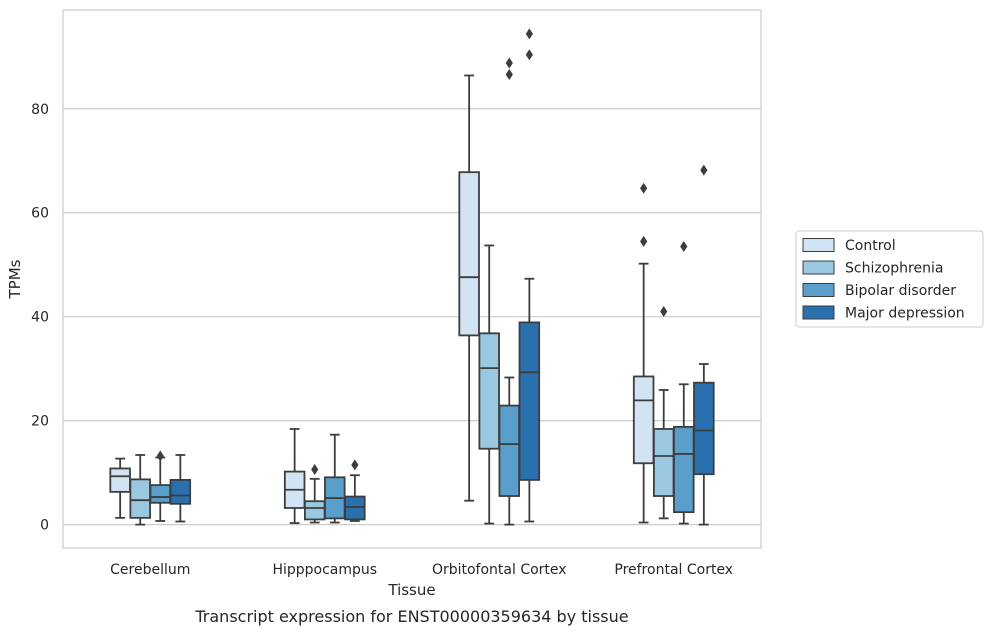 The image size is (993, 634). I want to click on legend-label: Control, so click(870, 246).